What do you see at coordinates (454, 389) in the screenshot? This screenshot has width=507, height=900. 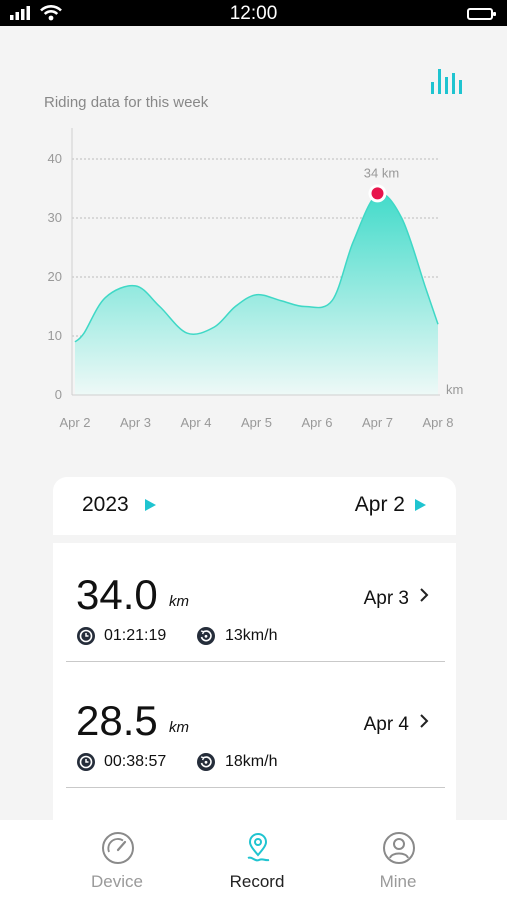 I see `axis-unit-label: km` at bounding box center [454, 389].